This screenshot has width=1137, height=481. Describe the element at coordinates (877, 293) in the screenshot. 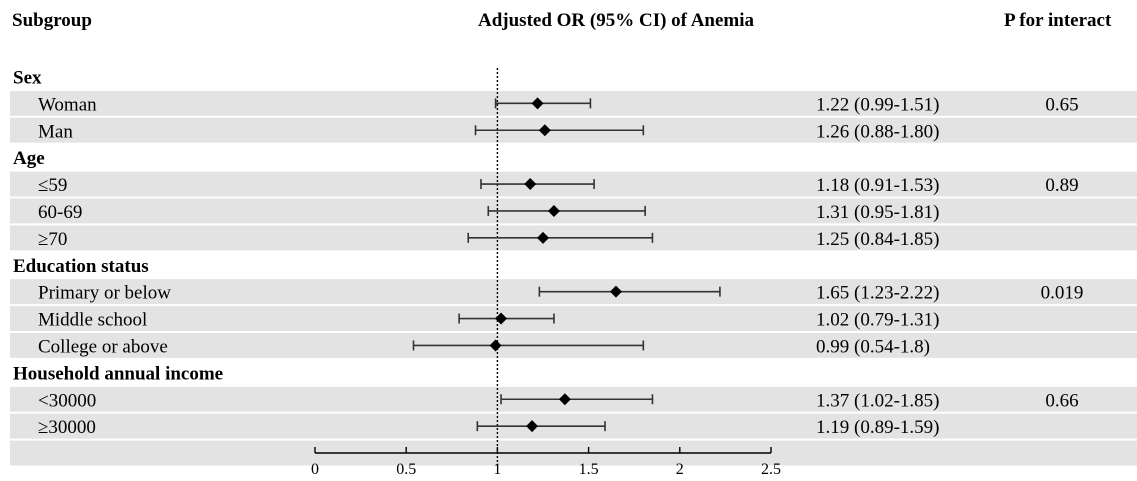

I see `or-ci-text: 1.65 (1.23-2.22)` at that location.